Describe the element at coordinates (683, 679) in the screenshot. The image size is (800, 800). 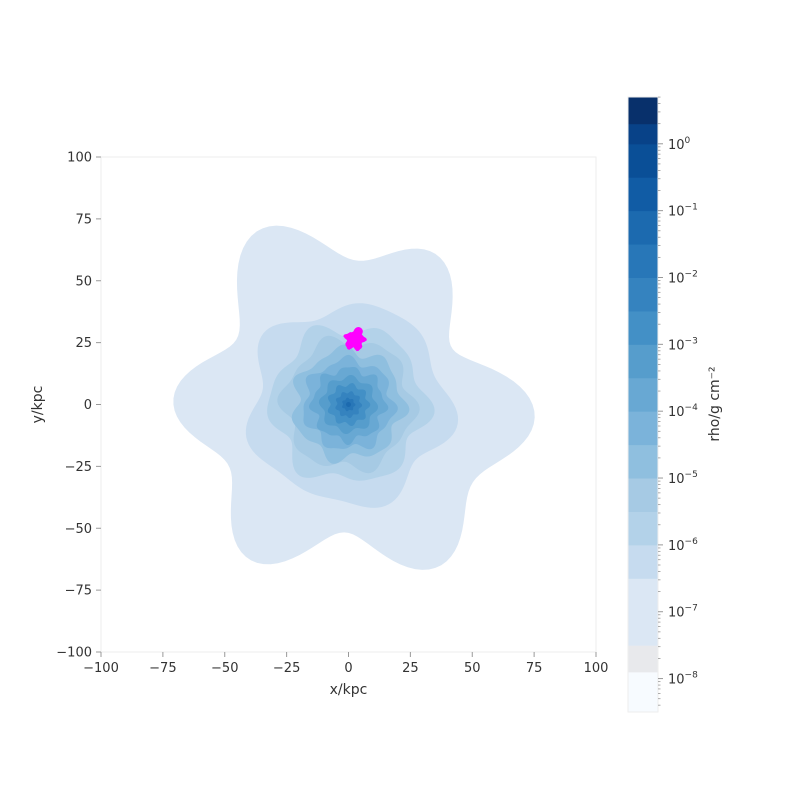
I see `colorbar-tick-label: 10⁻⁸` at that location.